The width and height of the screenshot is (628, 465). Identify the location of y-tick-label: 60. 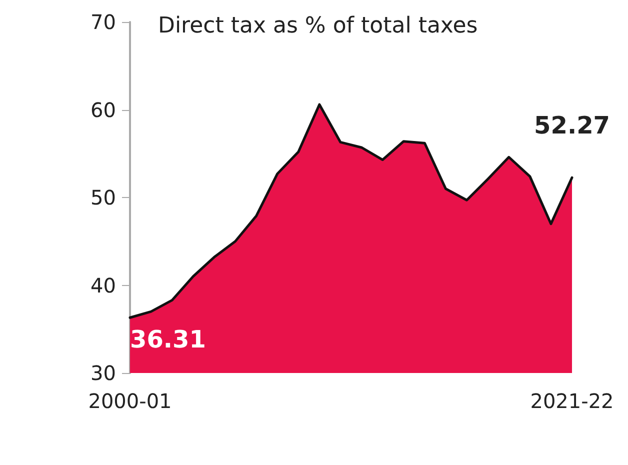
(103, 110).